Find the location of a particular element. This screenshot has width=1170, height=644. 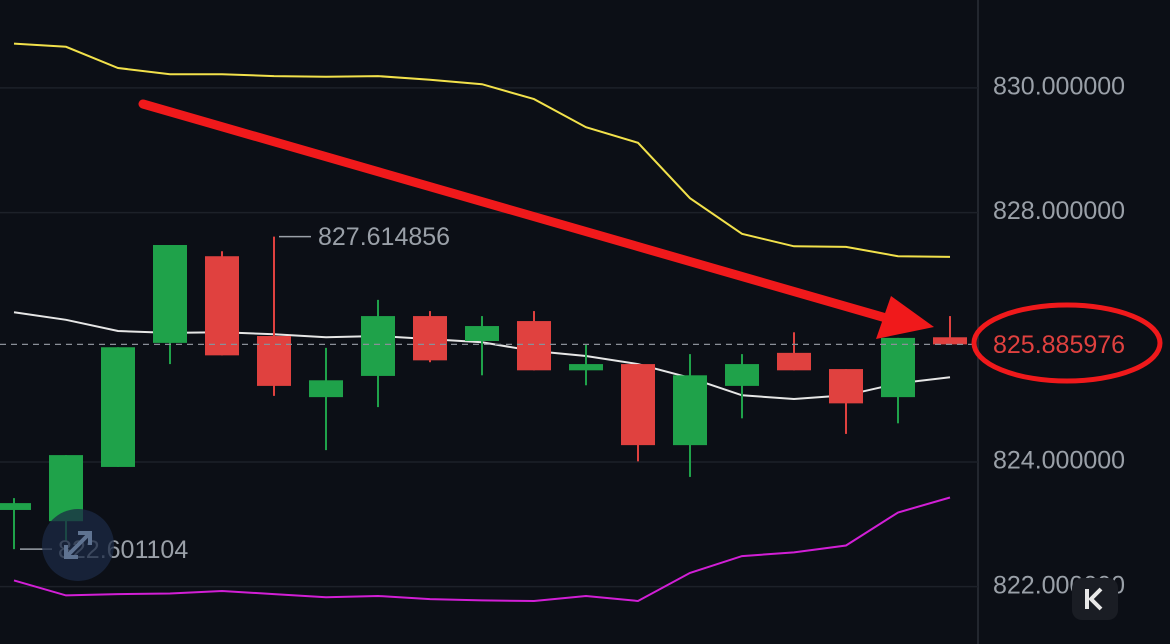

high-label: 827.614856 is located at coordinates (384, 237).